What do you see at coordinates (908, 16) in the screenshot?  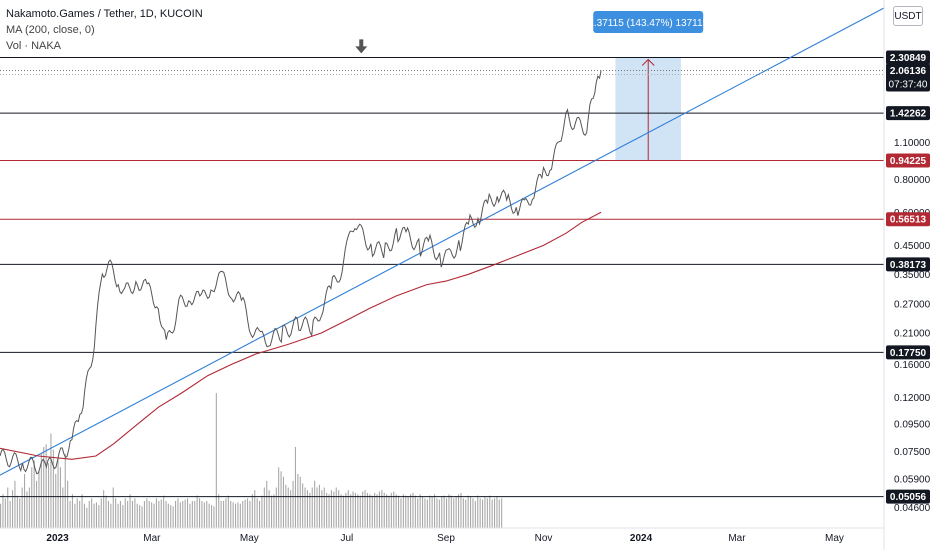 I see `currency-button: USDT` at bounding box center [908, 16].